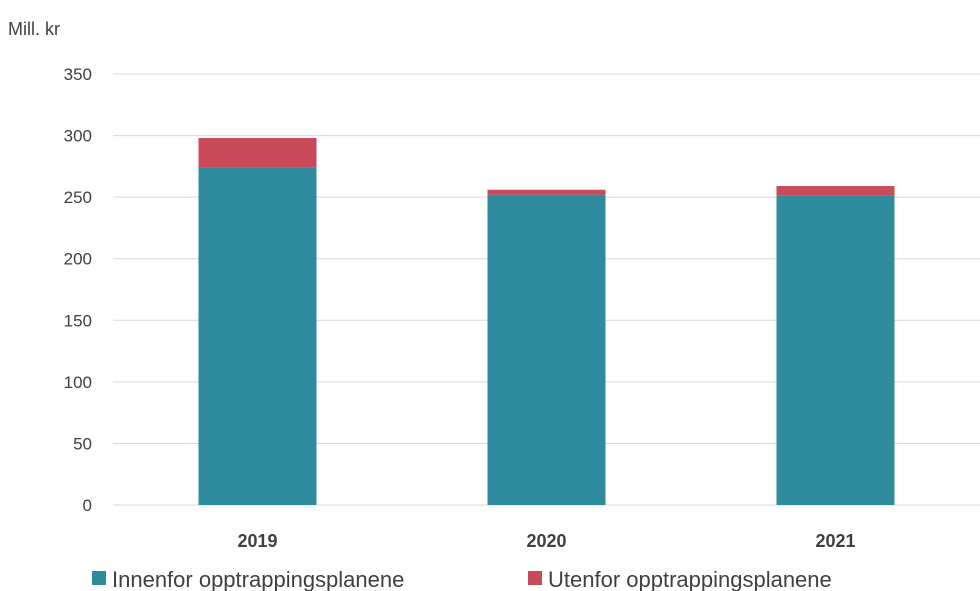 The image size is (980, 591). I want to click on y-tick-label: 200, so click(78, 259).